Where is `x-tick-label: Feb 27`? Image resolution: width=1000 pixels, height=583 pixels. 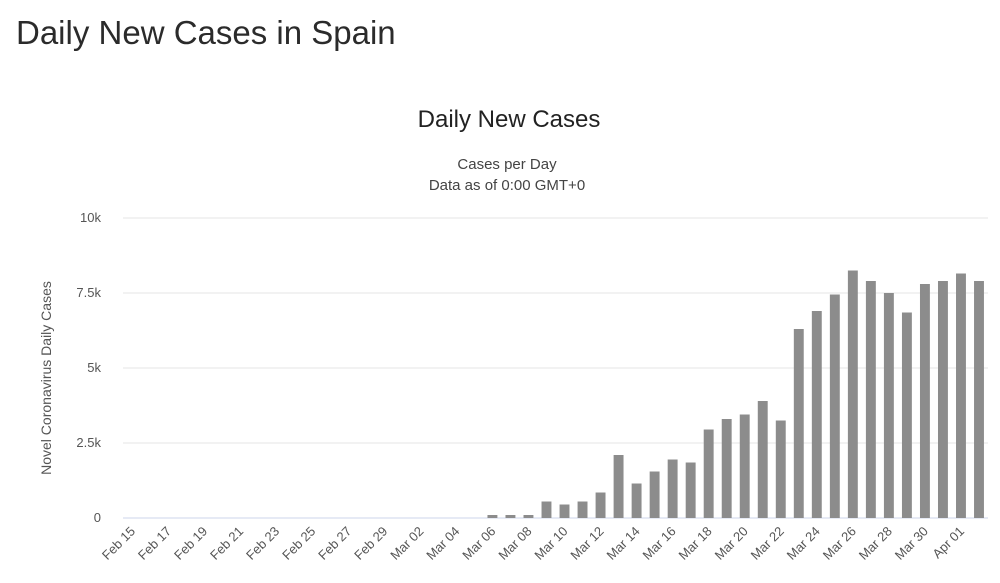 x-tick-label: Feb 27 is located at coordinates (334, 543).